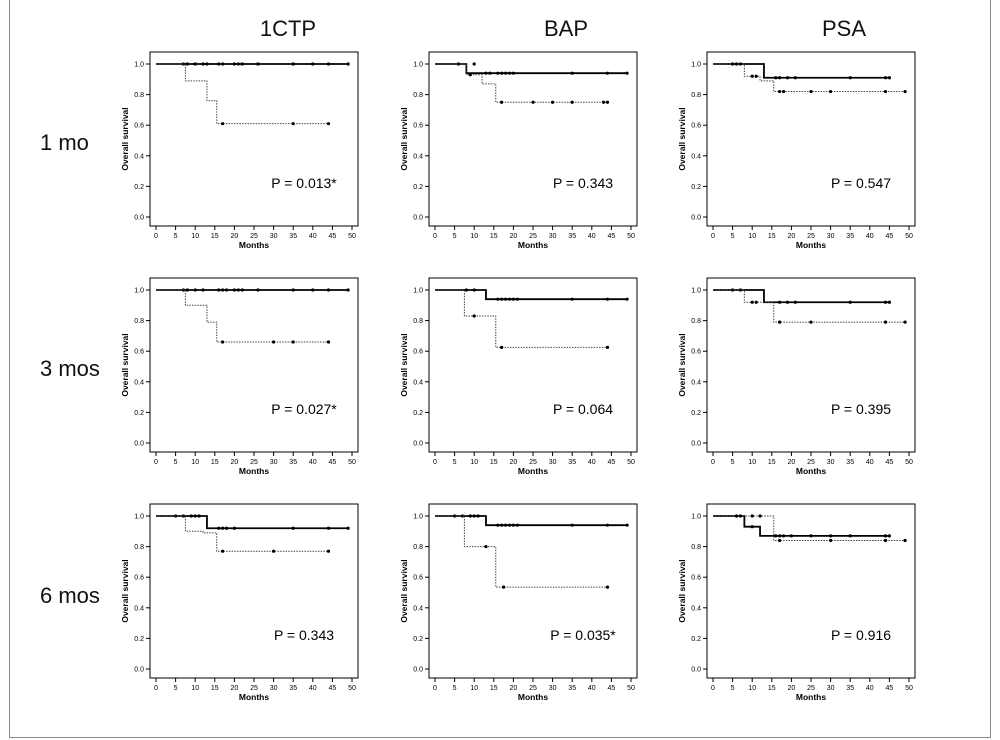 This screenshot has width=1000, height=740. What do you see at coordinates (612, 236) in the screenshot?
I see `x-tick-label: 45` at bounding box center [612, 236].